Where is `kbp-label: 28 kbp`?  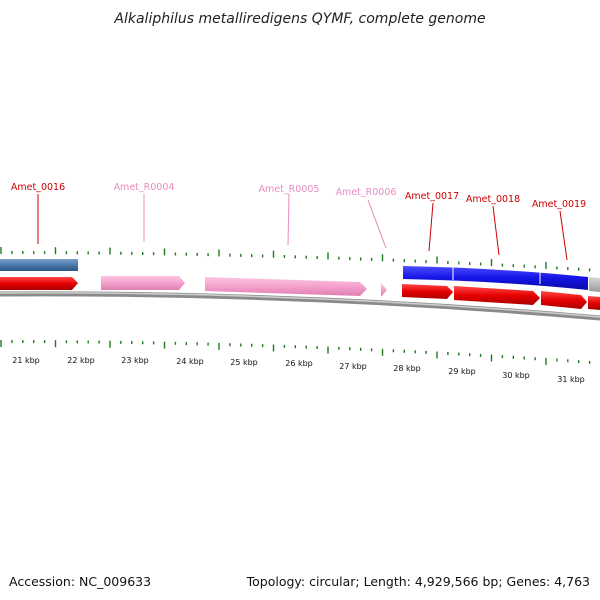
kbp-label: 28 kbp is located at coordinates (407, 368).